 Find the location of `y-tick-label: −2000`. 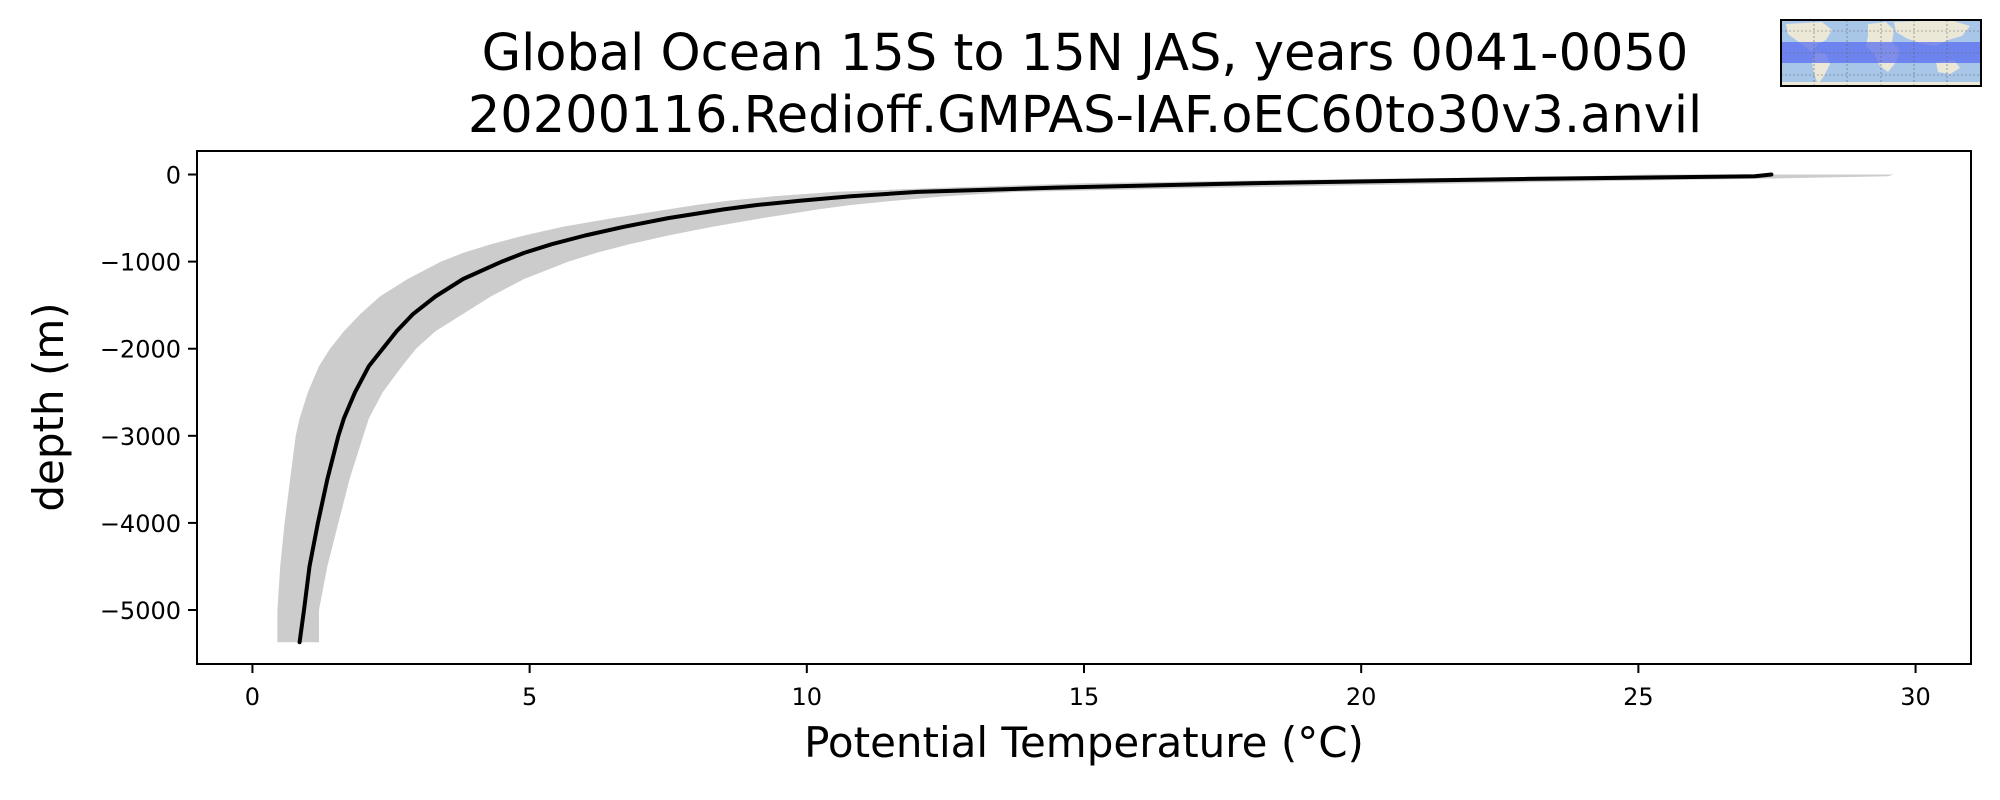

y-tick-label: −2000 is located at coordinates (140, 350).